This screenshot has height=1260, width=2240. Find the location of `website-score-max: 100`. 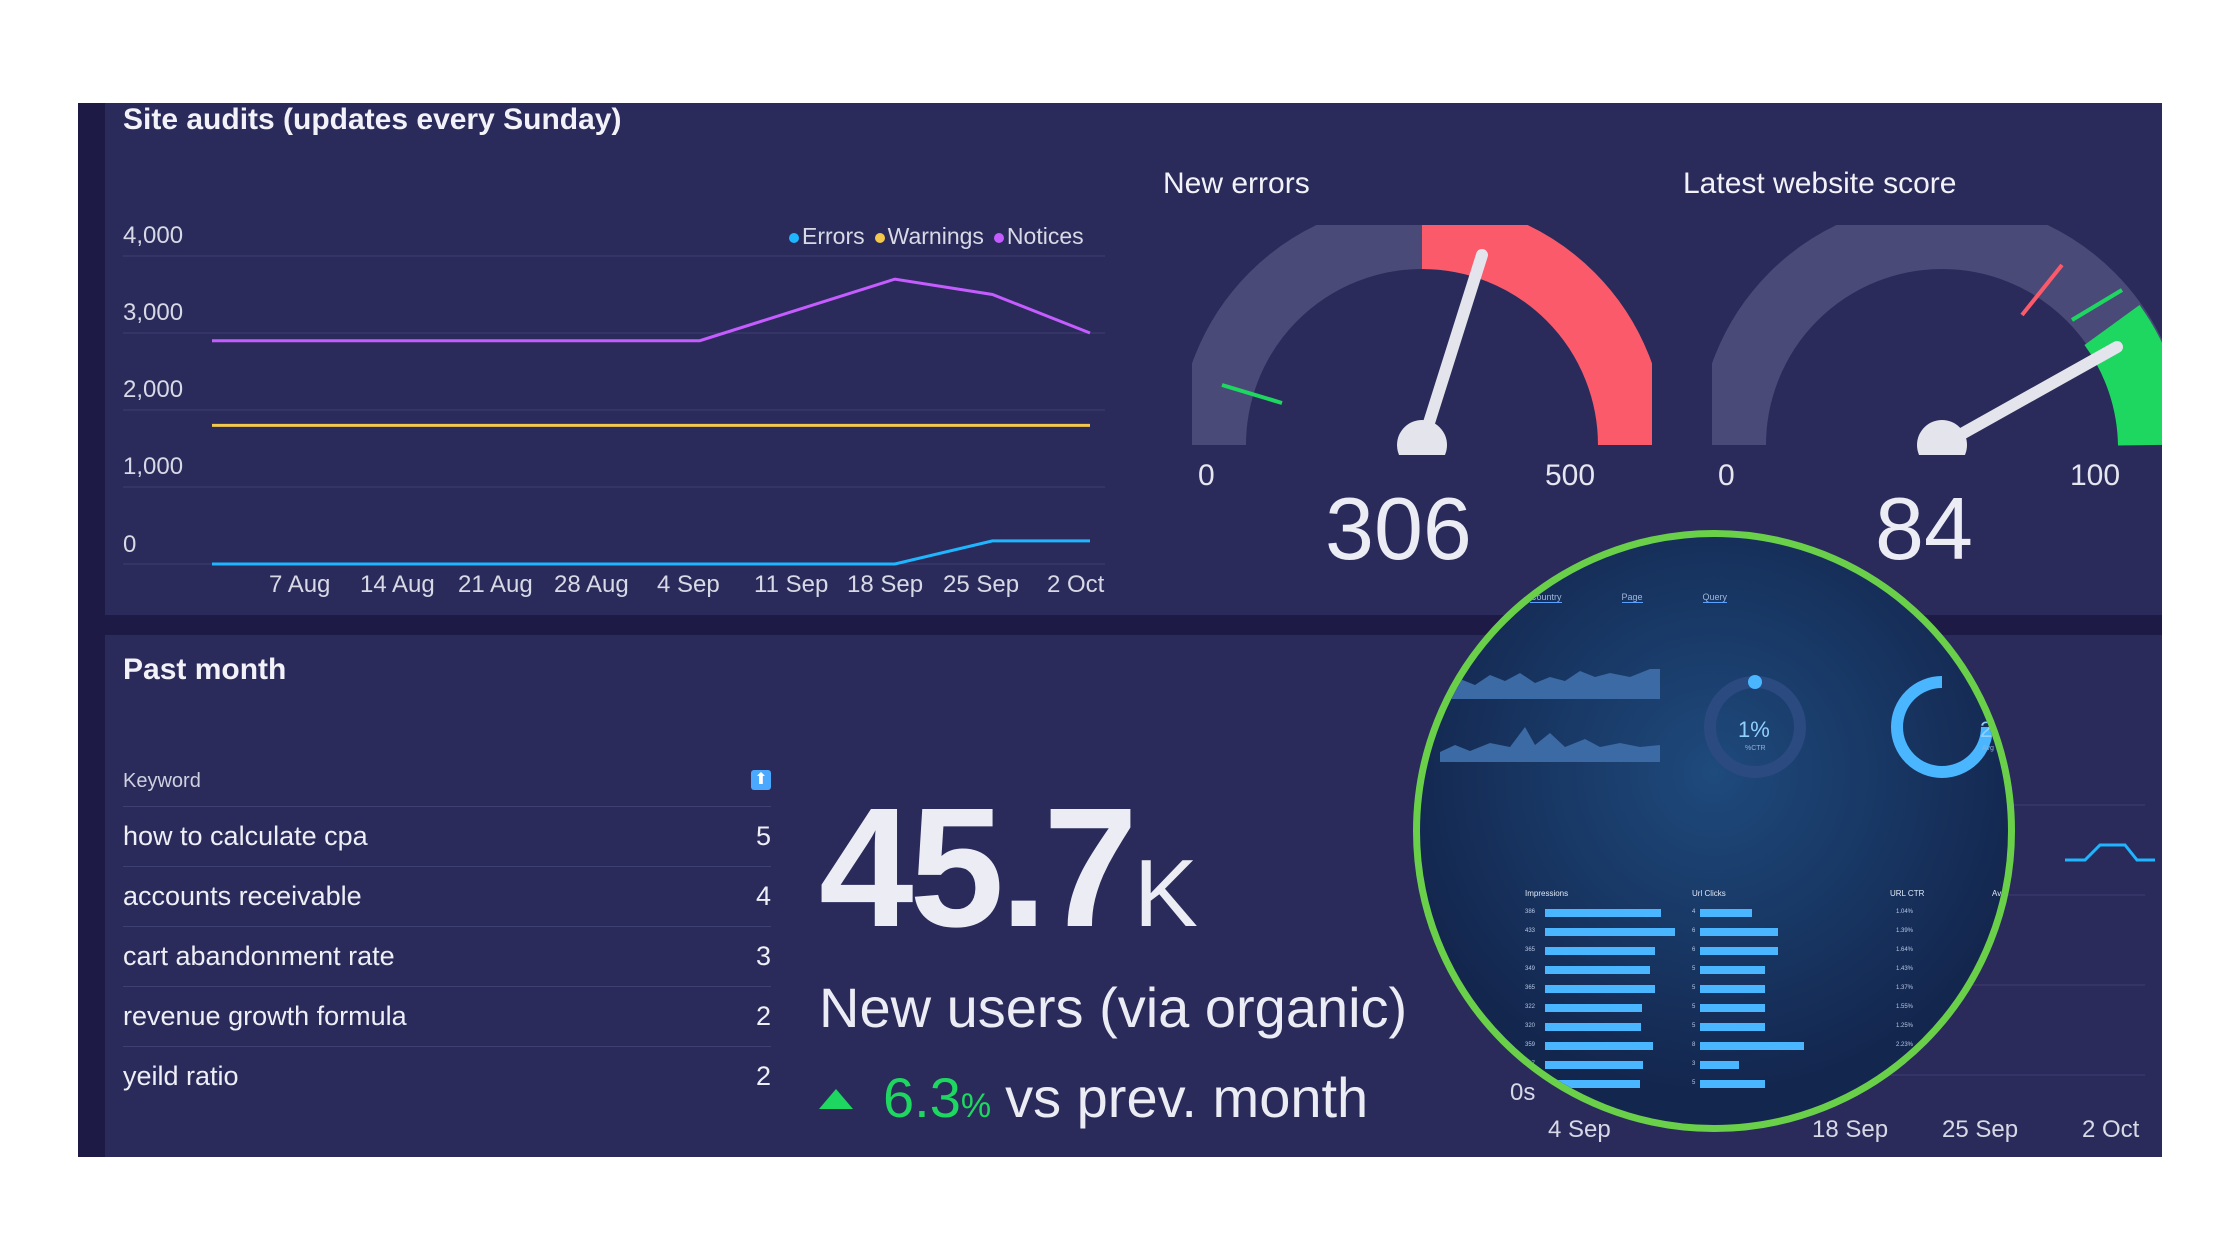

website-score-max: 100 is located at coordinates (2095, 475).